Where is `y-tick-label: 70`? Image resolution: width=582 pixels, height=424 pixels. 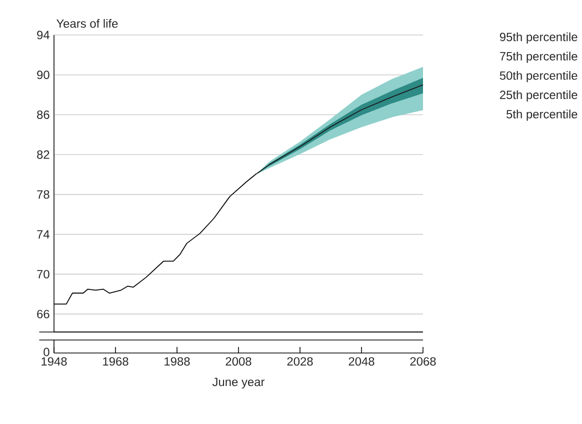 y-tick-label: 70 is located at coordinates (43, 274).